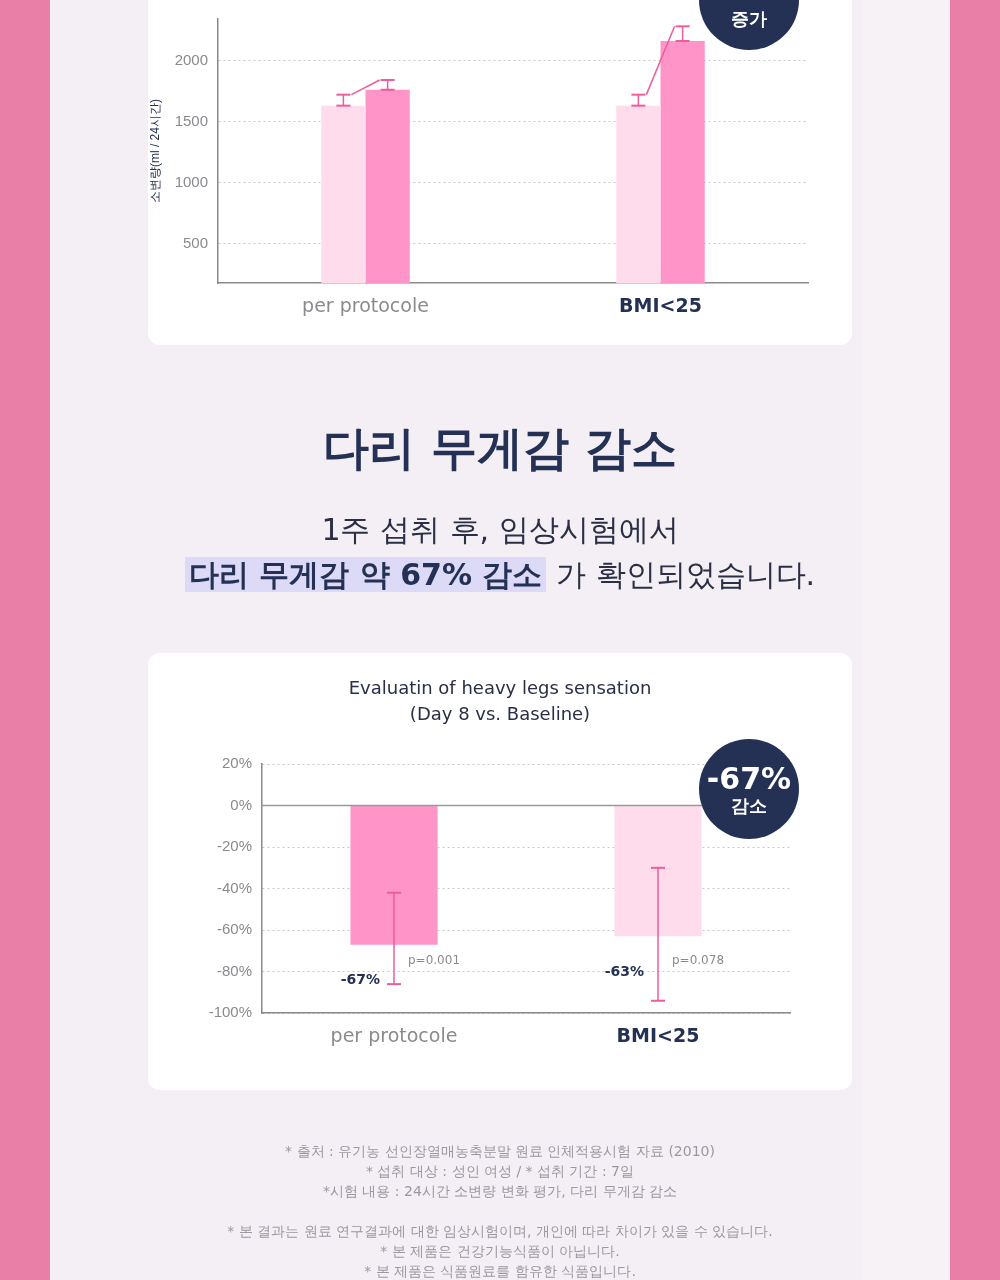 The height and width of the screenshot is (1280, 1000). Describe the element at coordinates (500, 1152) in the screenshot. I see `text: * 출처 : 유기농 선인장열매농축분말 원료 인체적용시험 자료 (2010)` at that location.